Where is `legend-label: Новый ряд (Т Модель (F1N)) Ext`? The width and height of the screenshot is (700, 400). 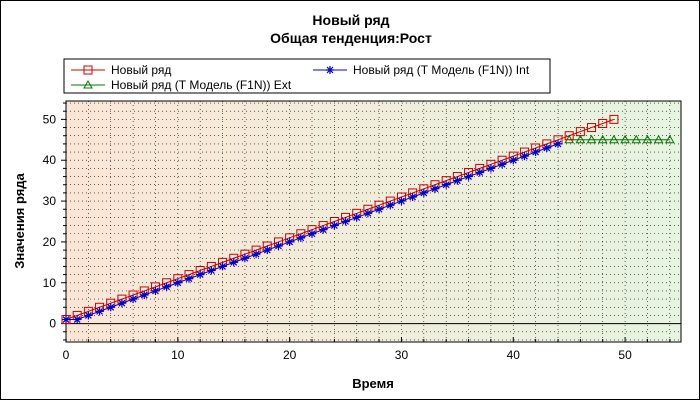
legend-label: Новый ряд (Т Модель (F1N)) Ext is located at coordinates (201, 85).